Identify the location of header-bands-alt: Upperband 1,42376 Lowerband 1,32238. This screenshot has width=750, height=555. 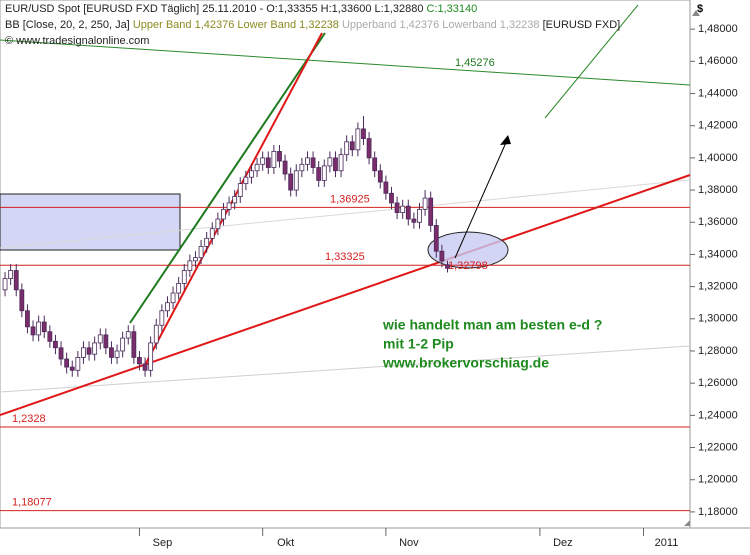
(441, 25).